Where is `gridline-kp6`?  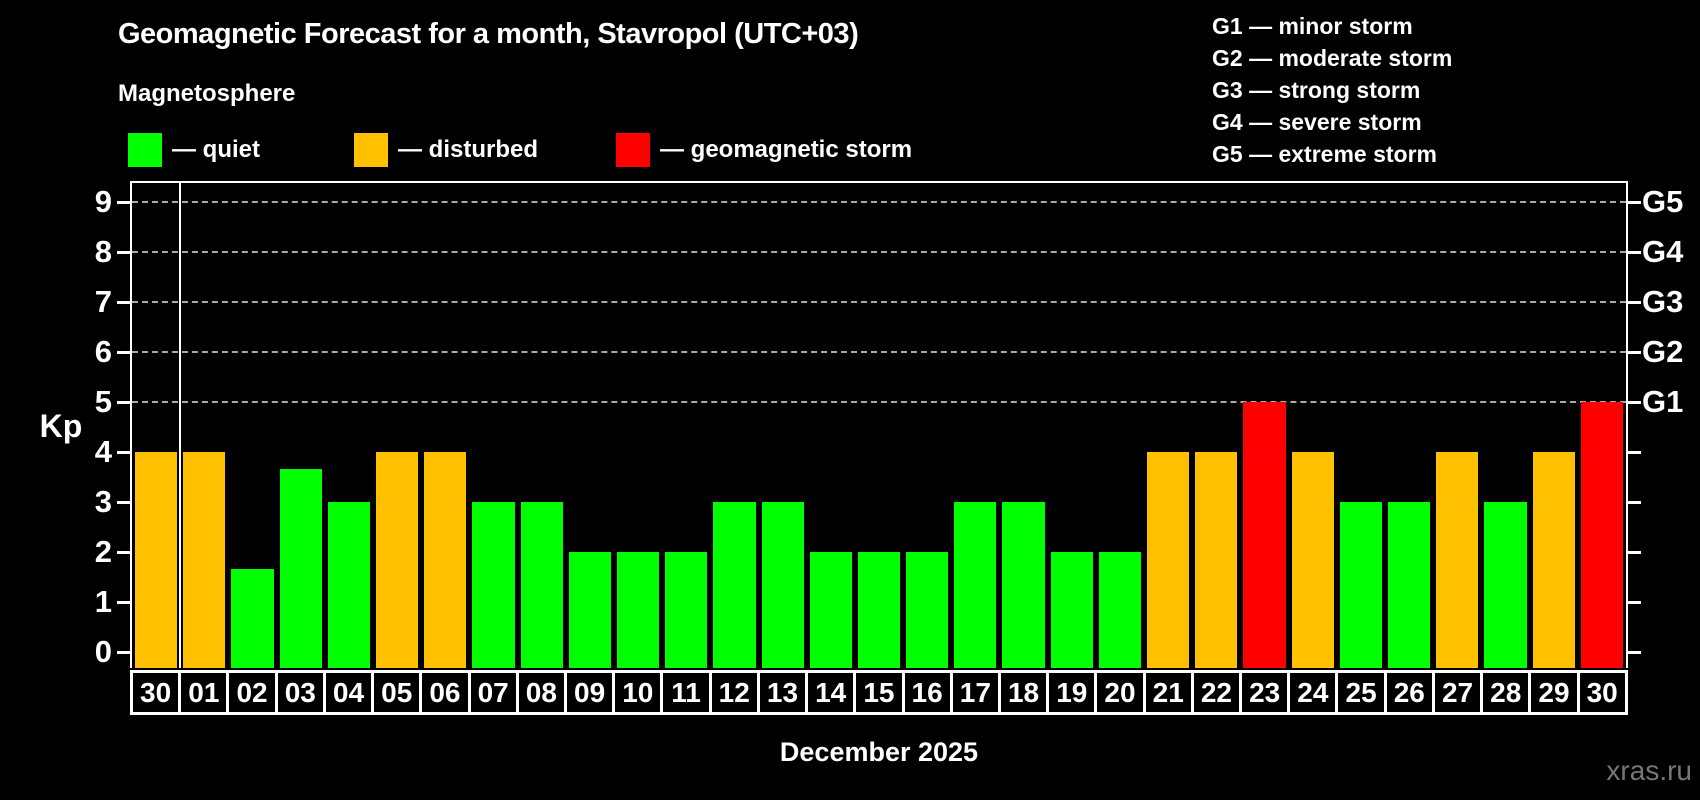 gridline-kp6 is located at coordinates (879, 352).